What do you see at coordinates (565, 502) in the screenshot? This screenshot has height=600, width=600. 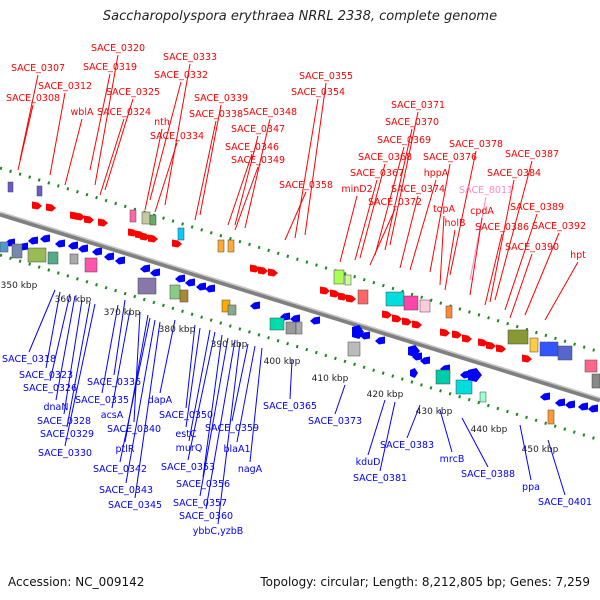 I see `gene-label-bottom: SACE_0401` at bounding box center [565, 502].